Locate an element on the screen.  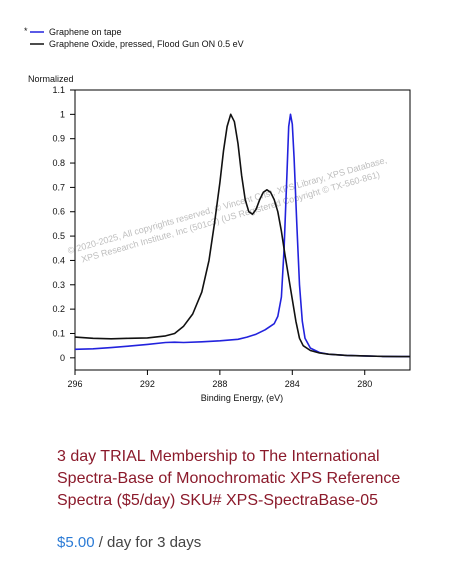
x-axis-ticks: 296 292 288 284 280 is located at coordinates (219, 379).